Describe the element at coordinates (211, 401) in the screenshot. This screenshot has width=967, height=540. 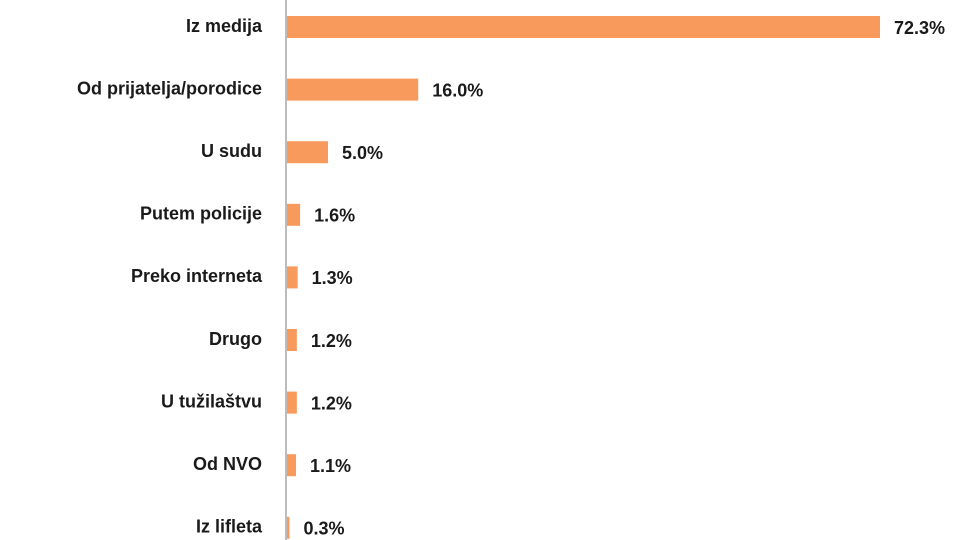
I see `category-label: U tužilaštvu` at that location.